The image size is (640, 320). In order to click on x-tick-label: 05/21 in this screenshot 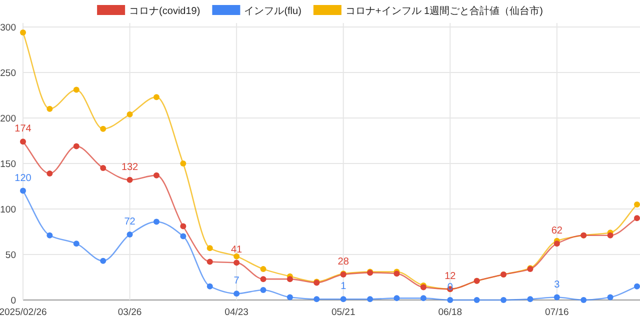, I will do `click(343, 312)`.